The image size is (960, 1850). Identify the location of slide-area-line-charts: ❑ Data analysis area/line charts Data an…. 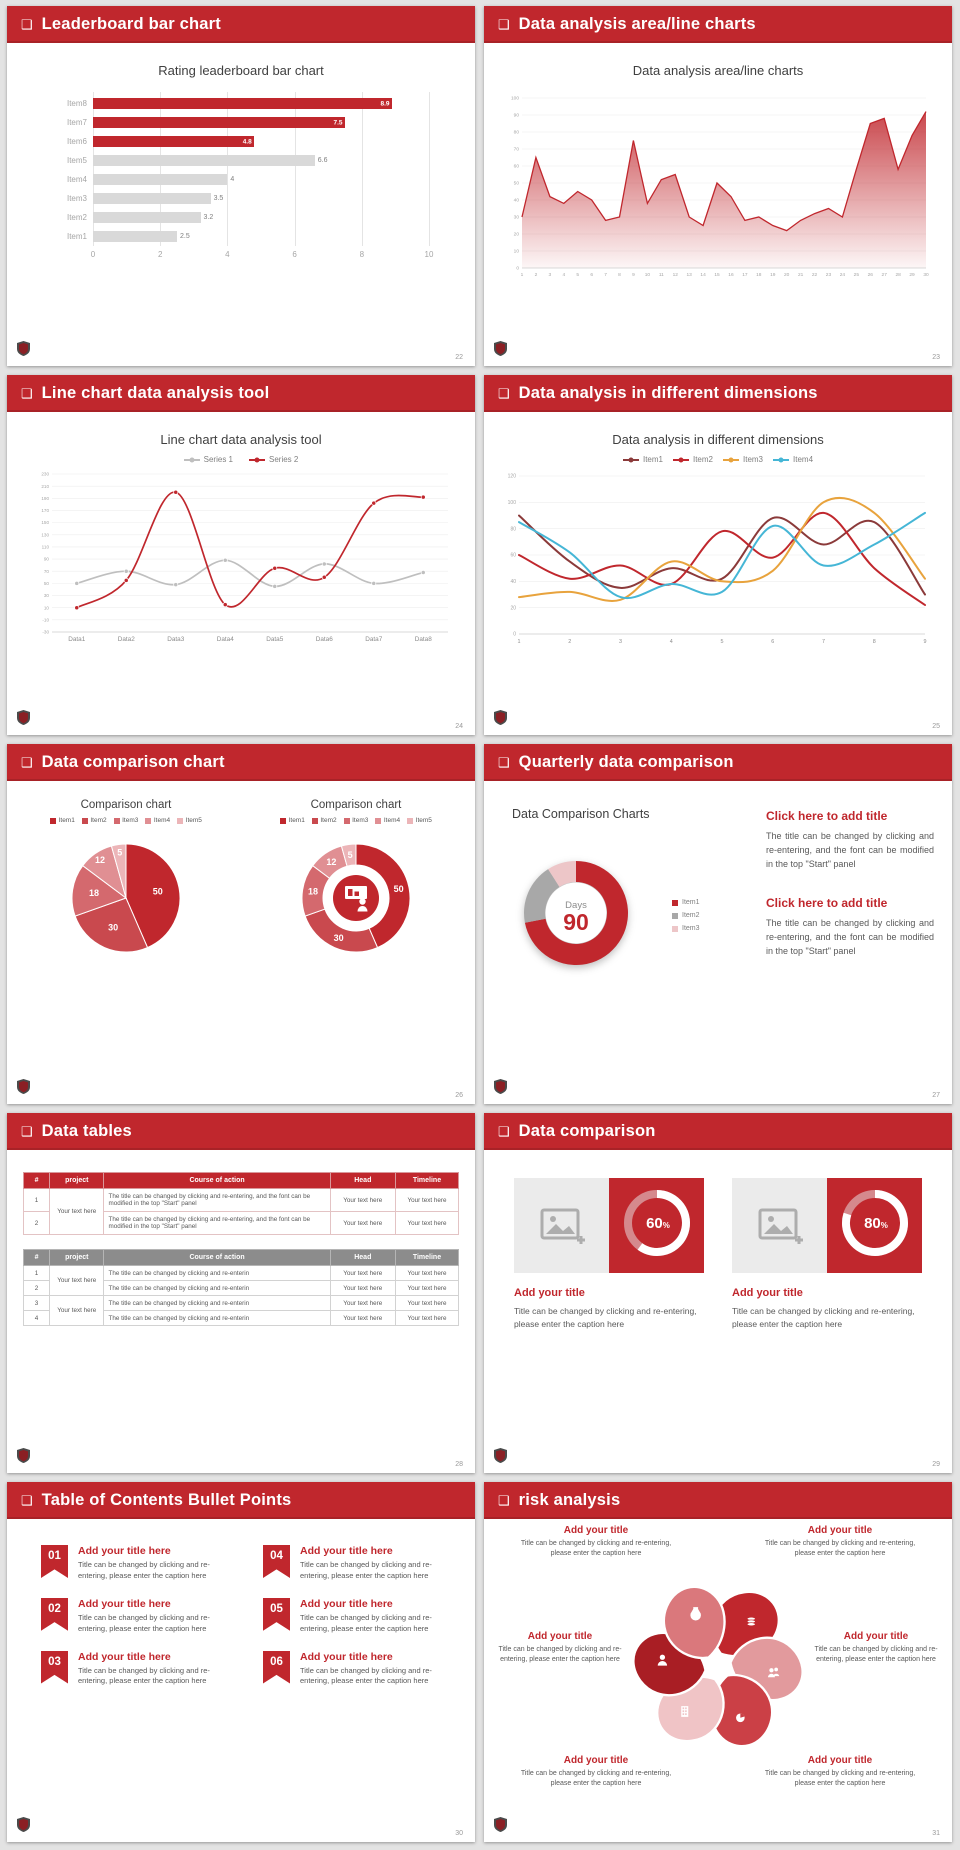
(718, 186).